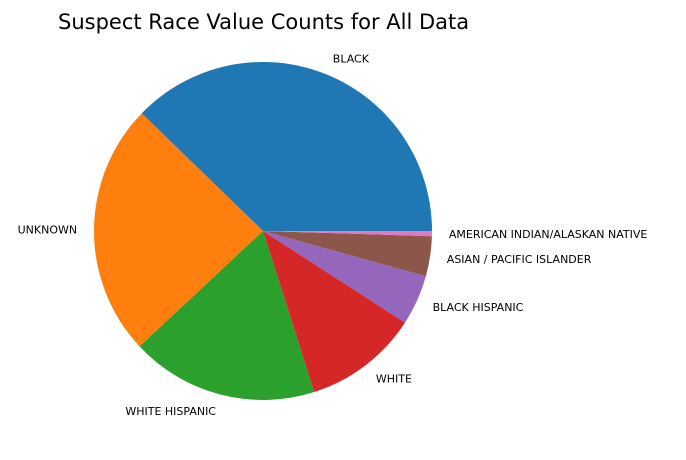 The image size is (686, 460). Describe the element at coordinates (548, 234) in the screenshot. I see `pie-label-american-indian-alaskan-native: AMERICAN INDIAN/ALASKAN NATIVE` at that location.